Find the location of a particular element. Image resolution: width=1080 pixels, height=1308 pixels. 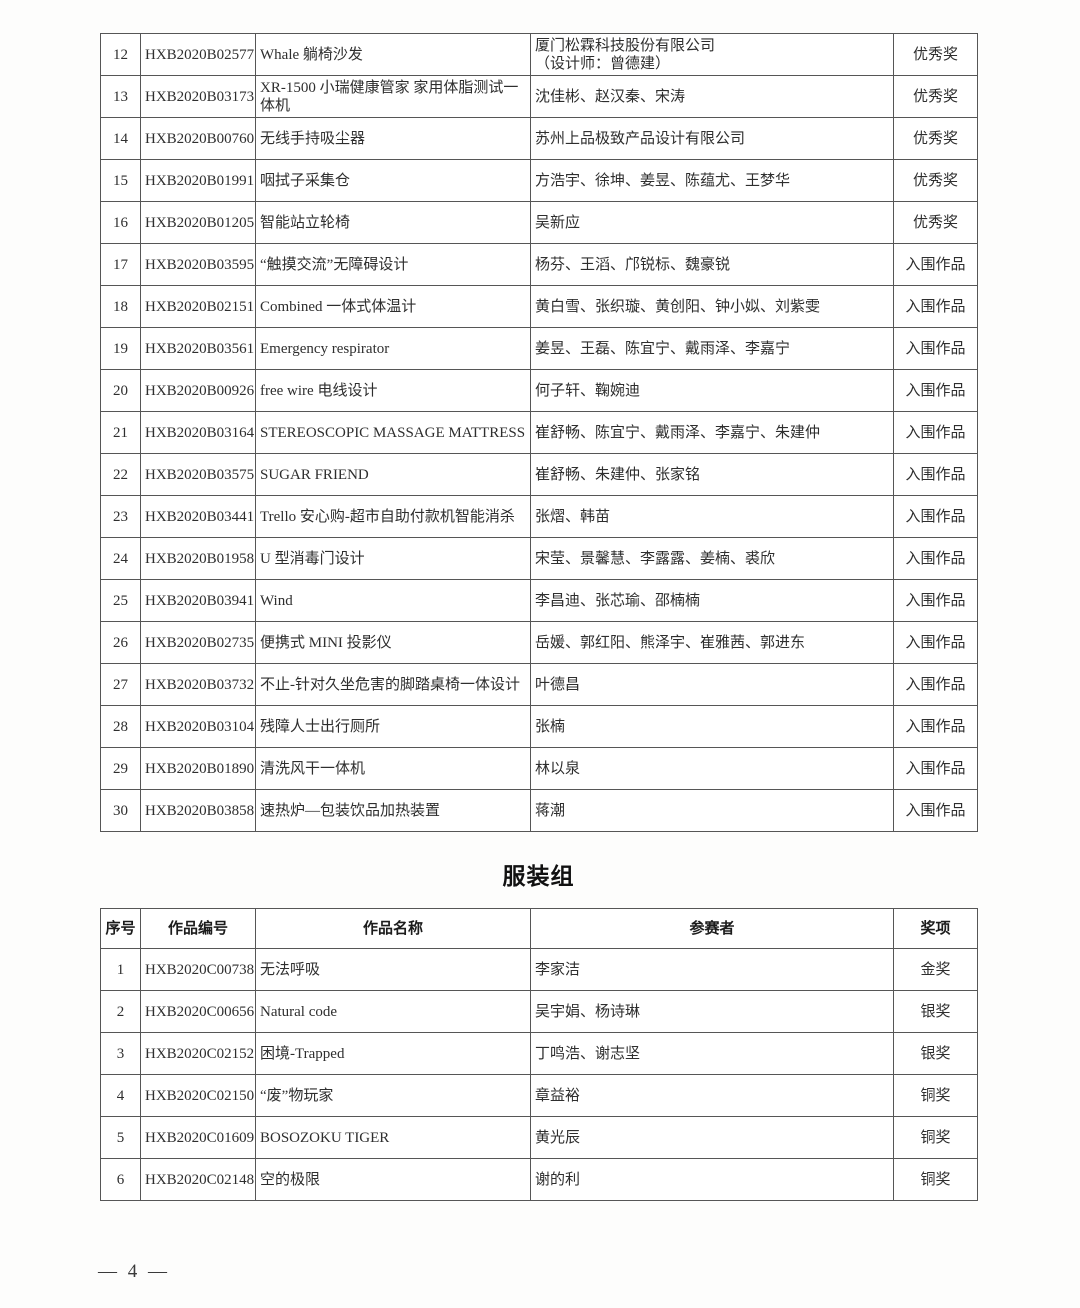

cell-participants: 蒋潮 is located at coordinates (712, 810).